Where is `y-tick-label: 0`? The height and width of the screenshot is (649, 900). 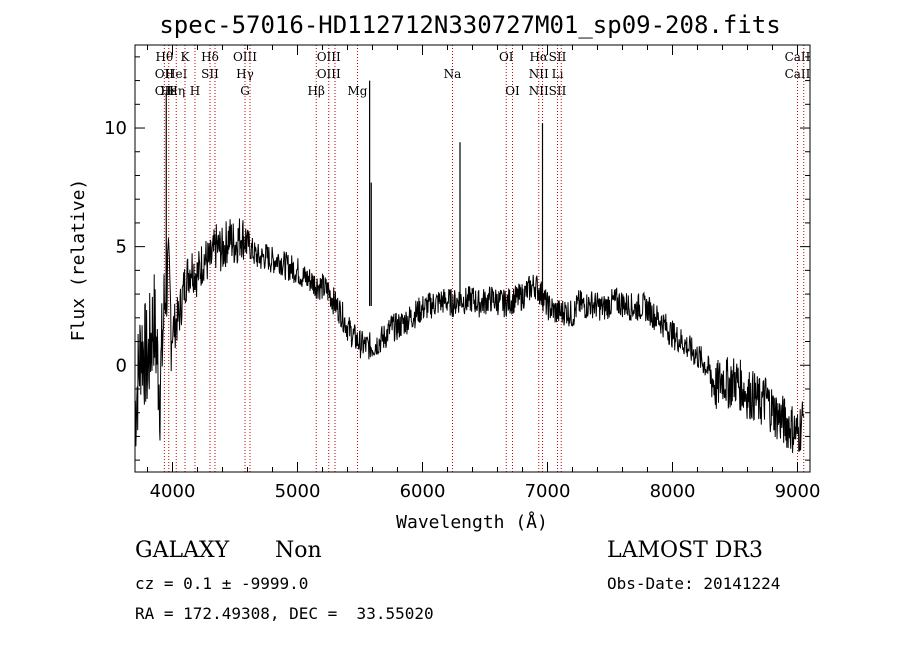 y-tick-label: 0 is located at coordinates (121, 365).